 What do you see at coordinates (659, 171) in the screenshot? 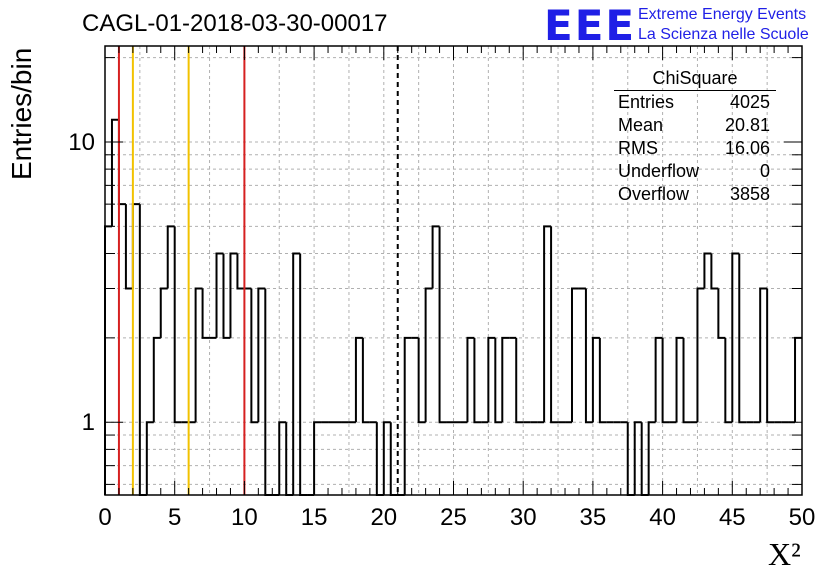
I see `stats-label: Underflow` at bounding box center [659, 171].